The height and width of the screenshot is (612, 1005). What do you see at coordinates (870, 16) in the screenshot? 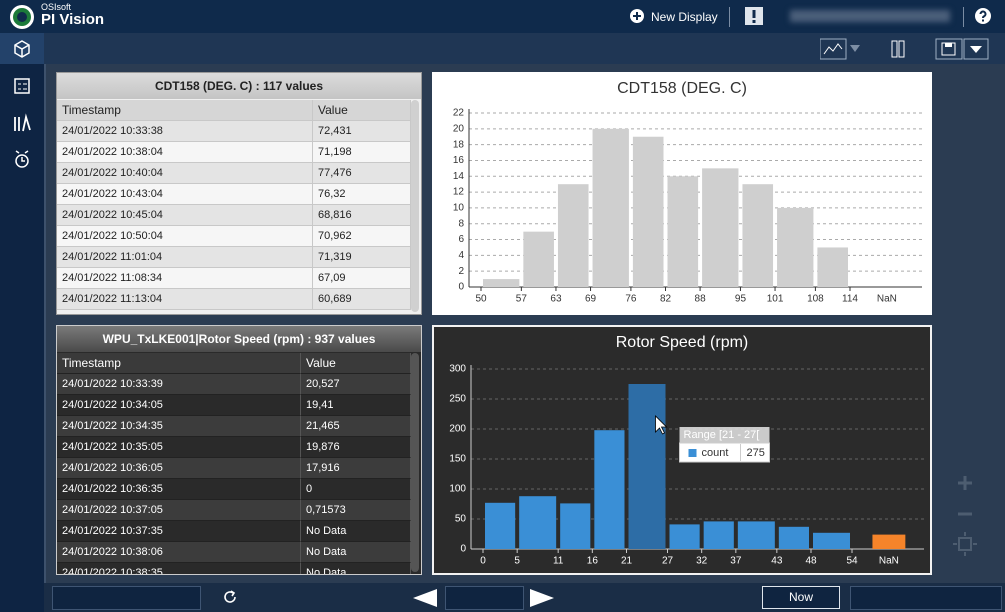
I see `user-blurred` at bounding box center [870, 16].